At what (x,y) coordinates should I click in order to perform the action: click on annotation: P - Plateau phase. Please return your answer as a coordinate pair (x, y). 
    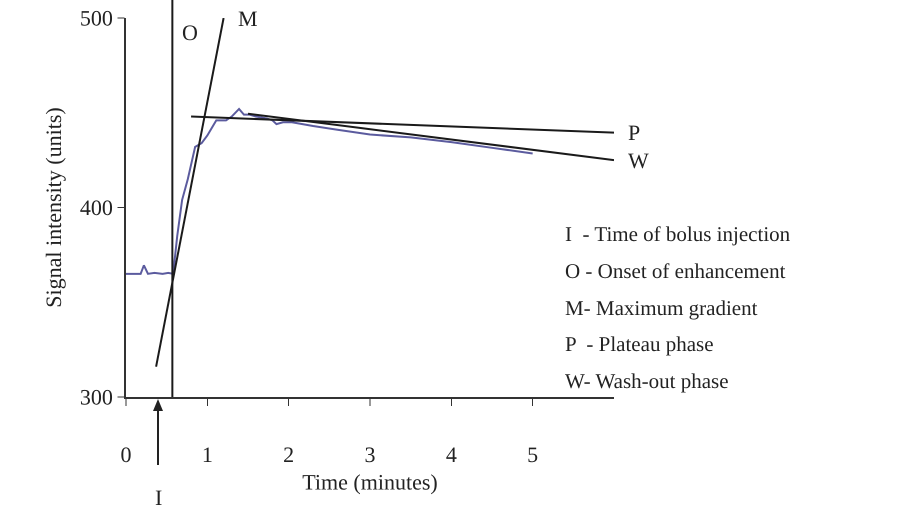
    Looking at the image, I should click on (639, 344).